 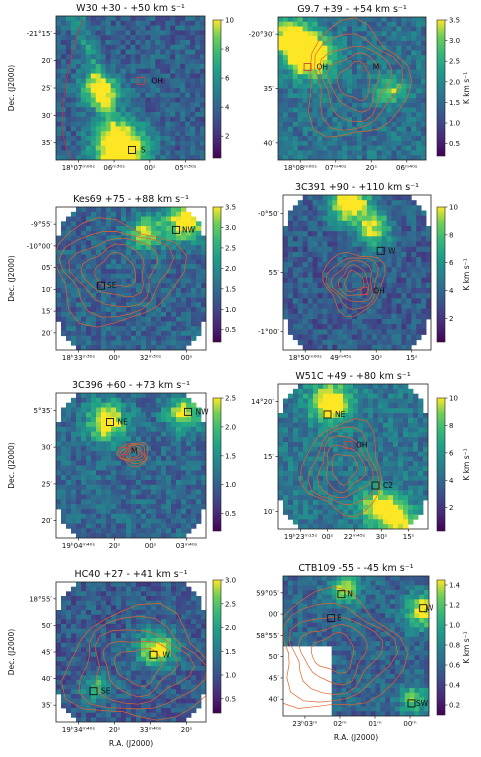 I want to click on panel-title: 3C391 +90 - +110 km s⁻¹, so click(x=357, y=187).